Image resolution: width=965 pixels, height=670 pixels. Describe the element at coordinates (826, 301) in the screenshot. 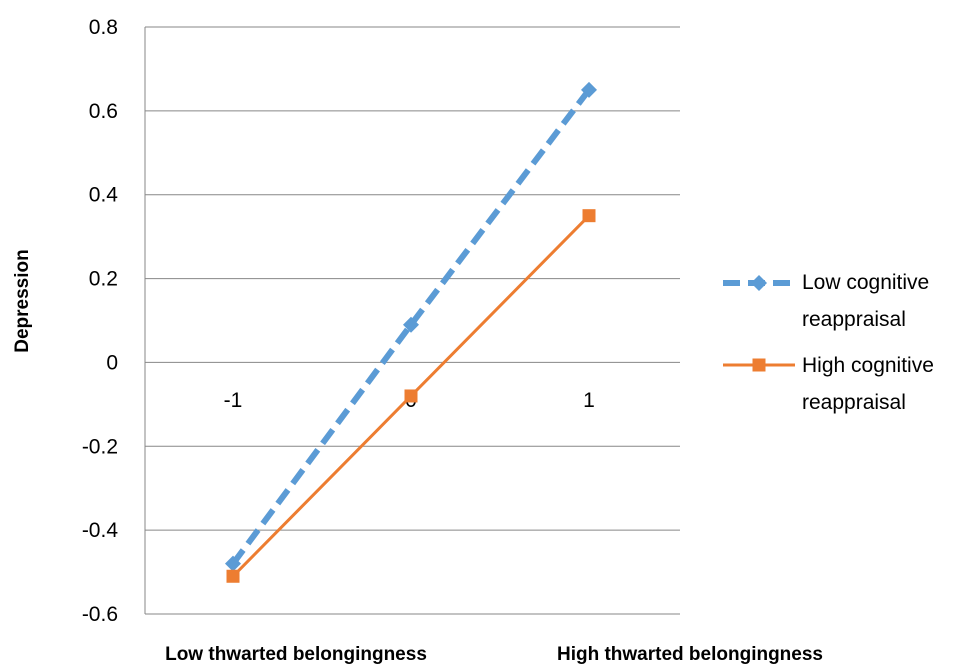

I see `legend-item: Low cognitive reappraisal` at that location.